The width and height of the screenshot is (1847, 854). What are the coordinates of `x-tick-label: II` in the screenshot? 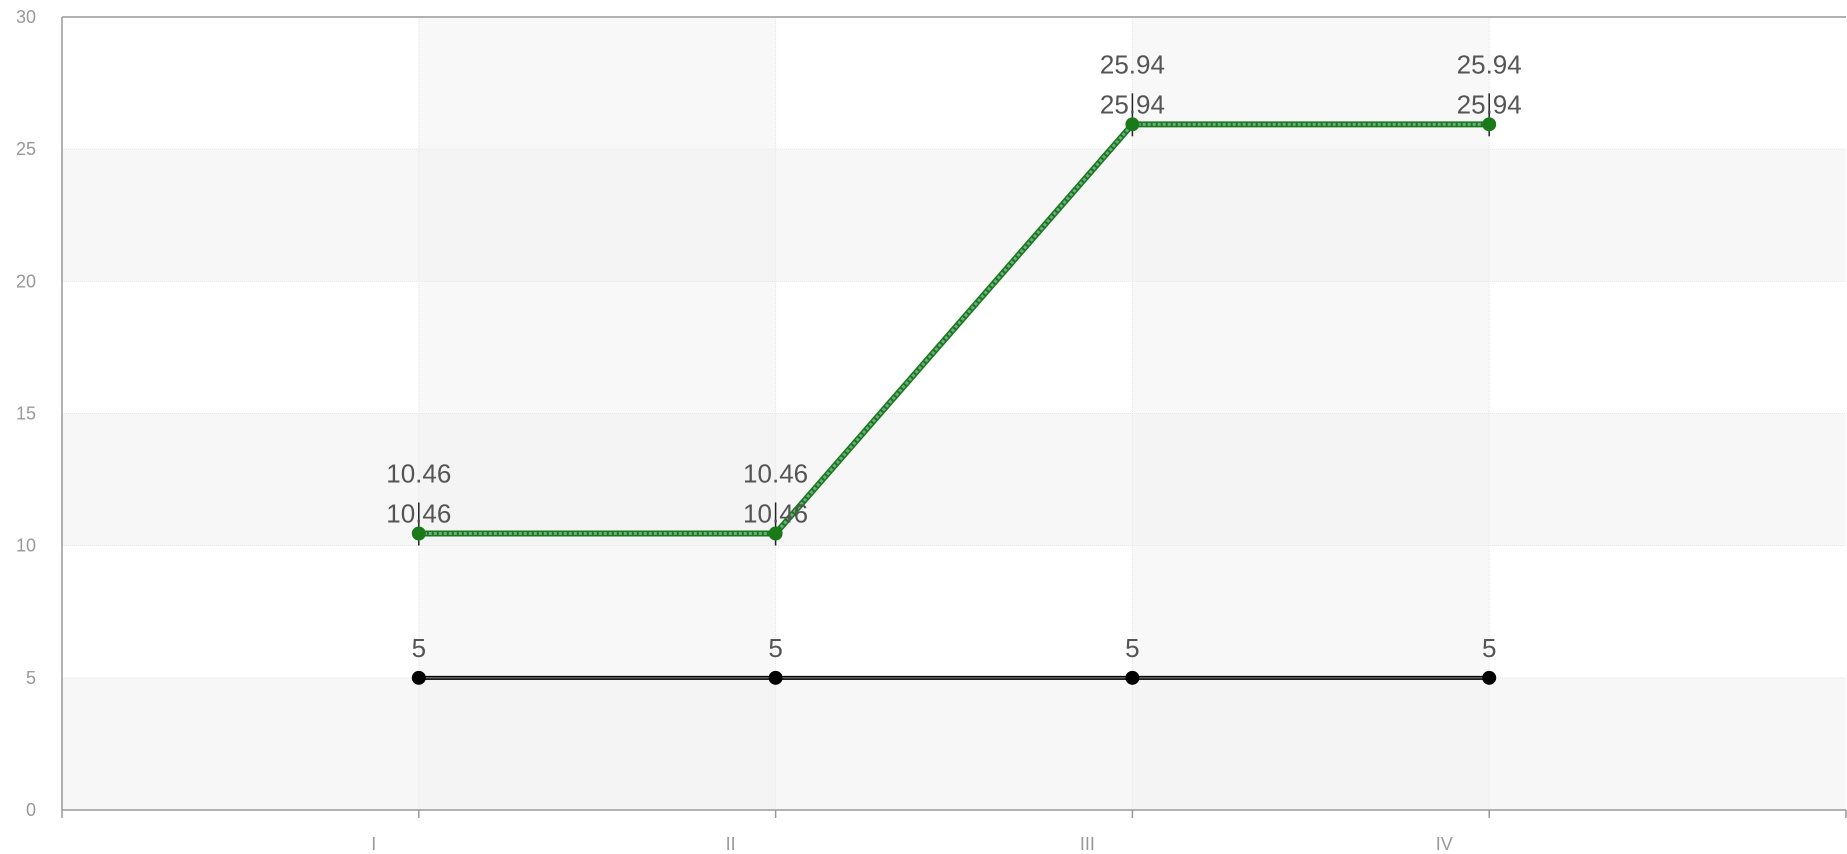 It's located at (731, 844).